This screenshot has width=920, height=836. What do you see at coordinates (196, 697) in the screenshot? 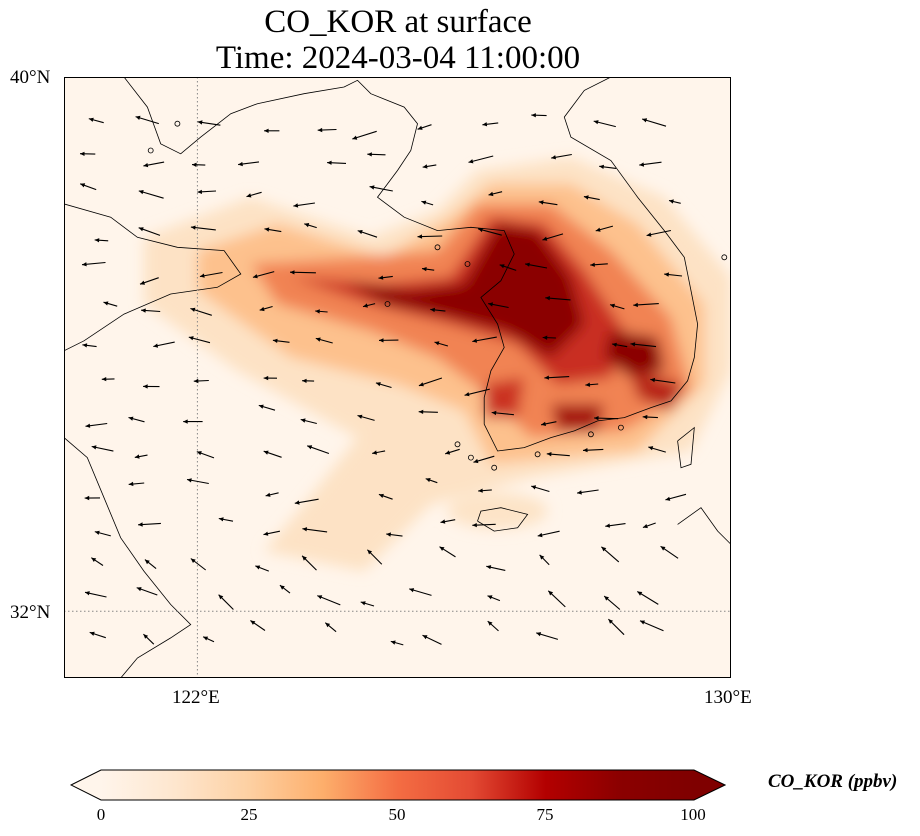
I see `lon-tick-label: 122°E` at bounding box center [196, 697].